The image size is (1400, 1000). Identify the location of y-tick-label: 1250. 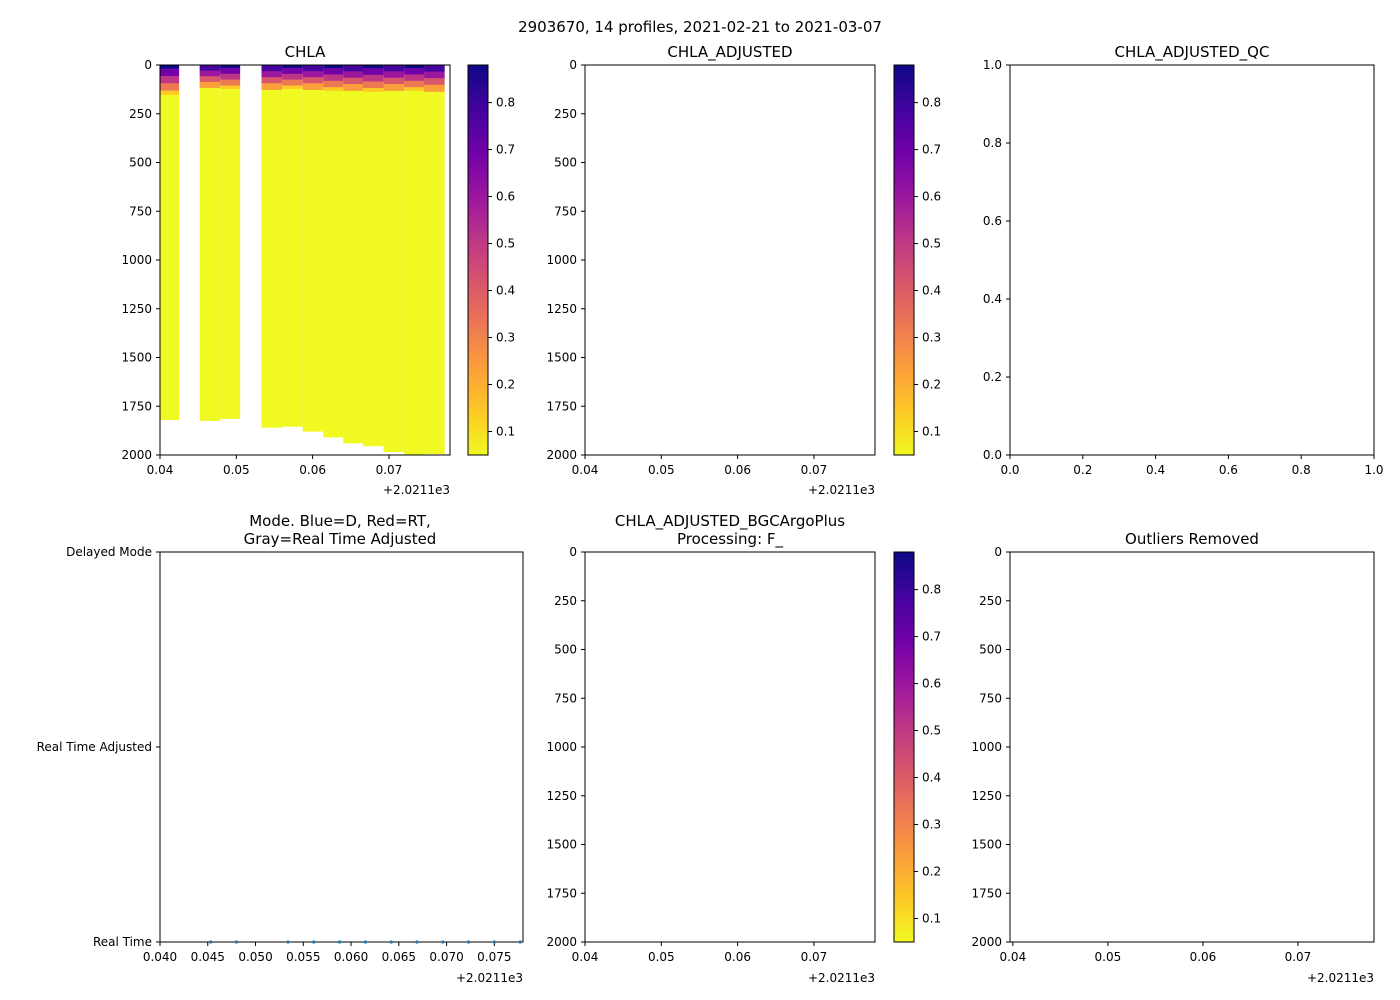
(136, 309).